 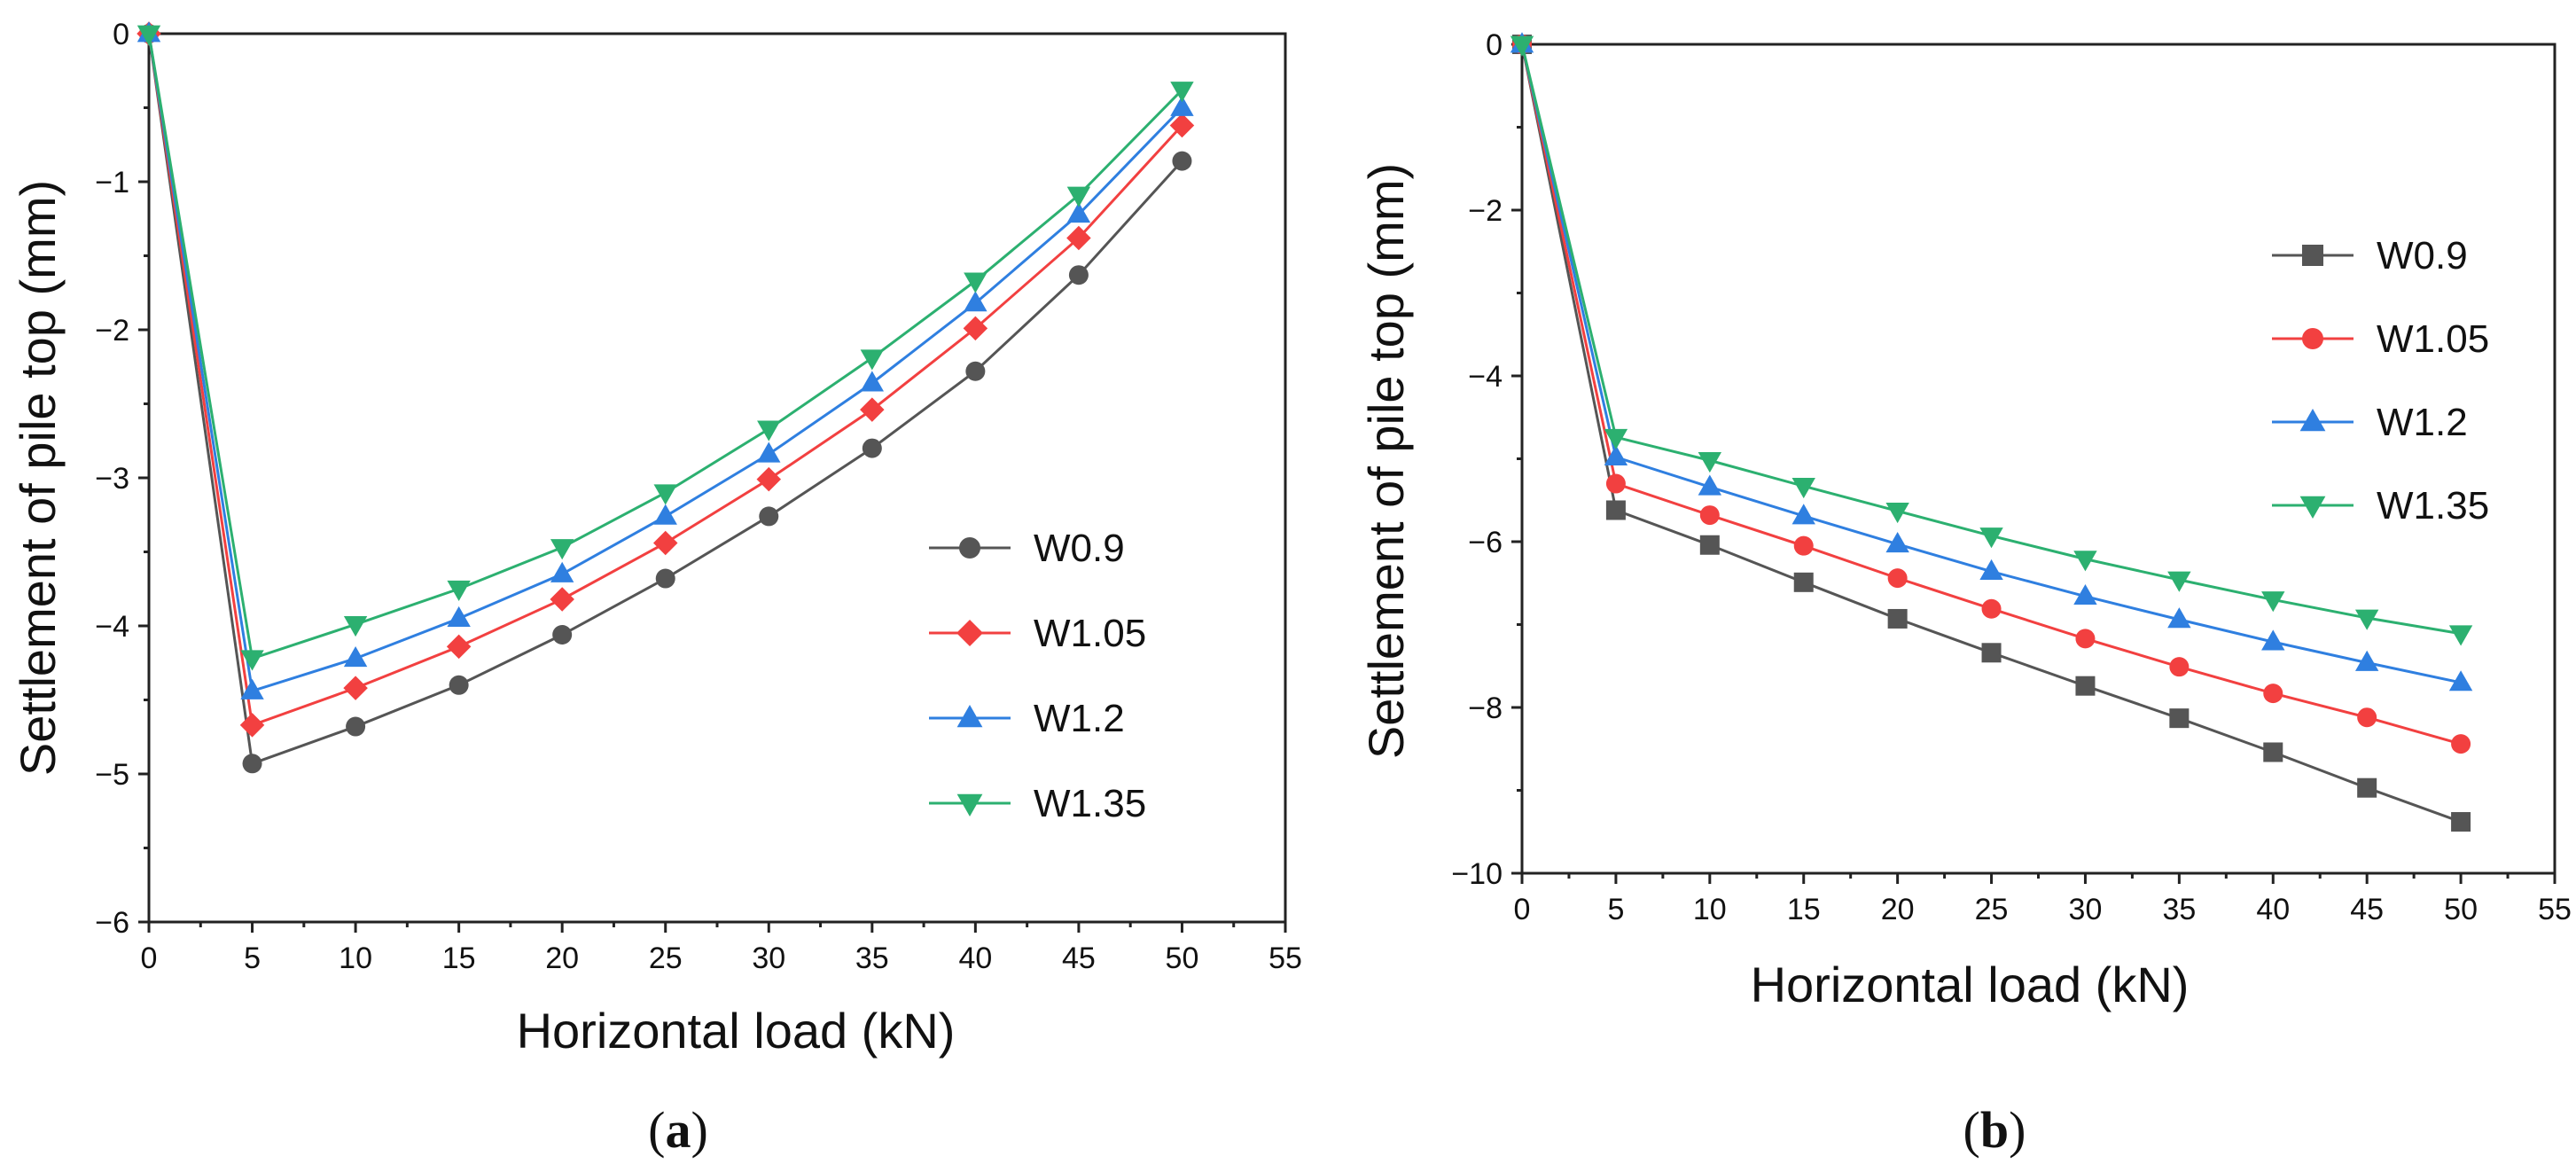 What do you see at coordinates (666, 958) in the screenshot?
I see `x-tick-label: 25` at bounding box center [666, 958].